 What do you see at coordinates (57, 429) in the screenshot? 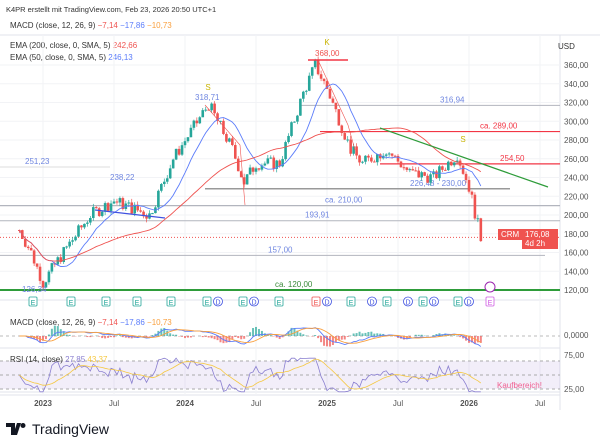
I see `tradingview-logo: TradingView` at bounding box center [57, 429].